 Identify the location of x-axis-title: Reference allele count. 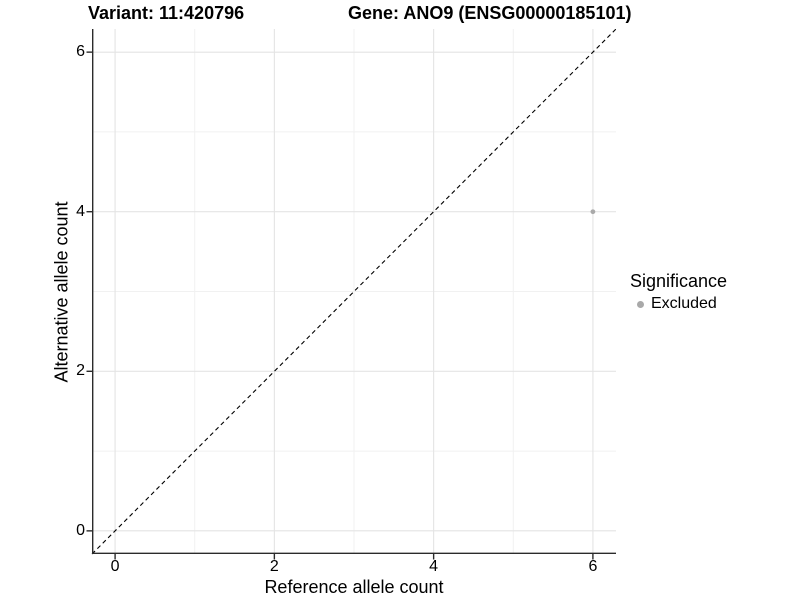
(354, 587).